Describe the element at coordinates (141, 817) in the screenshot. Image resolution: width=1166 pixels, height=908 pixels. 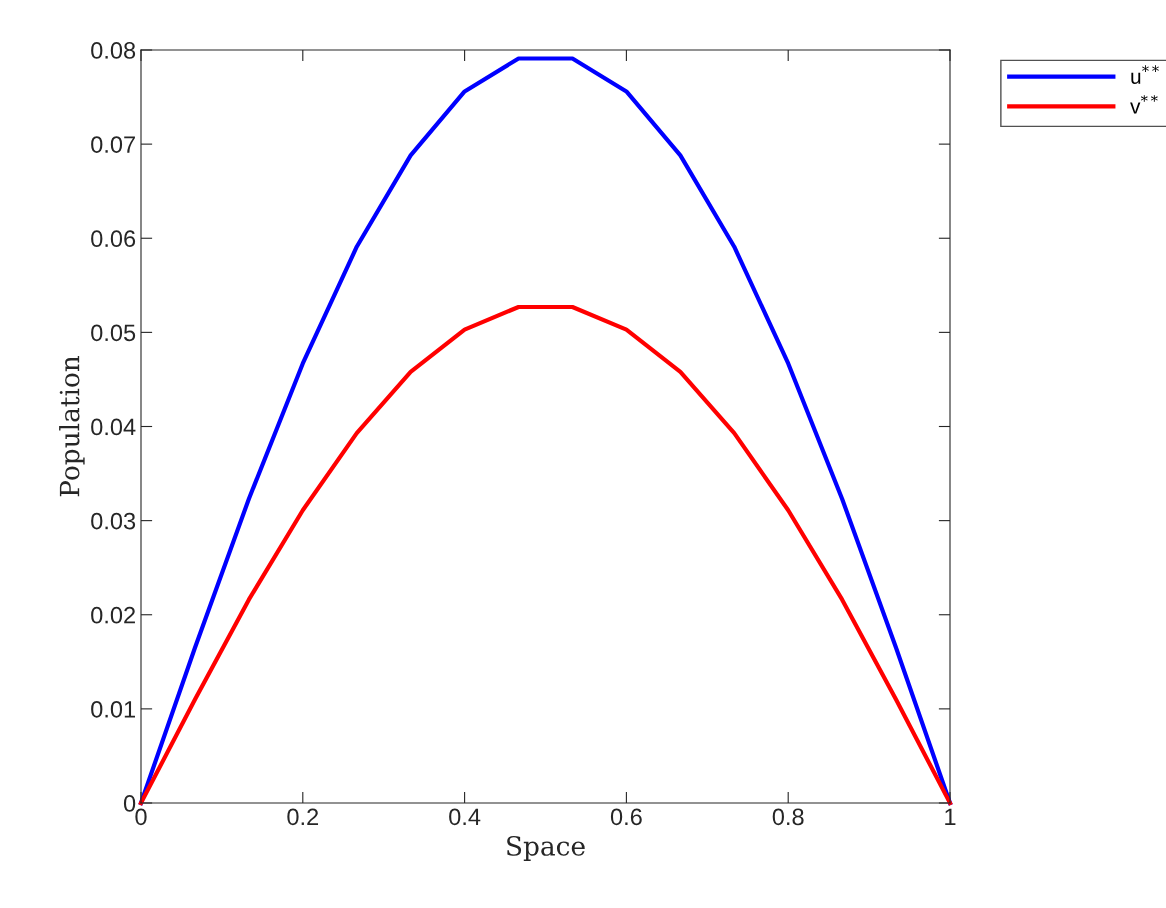
I see `x-tick-label: 0` at that location.